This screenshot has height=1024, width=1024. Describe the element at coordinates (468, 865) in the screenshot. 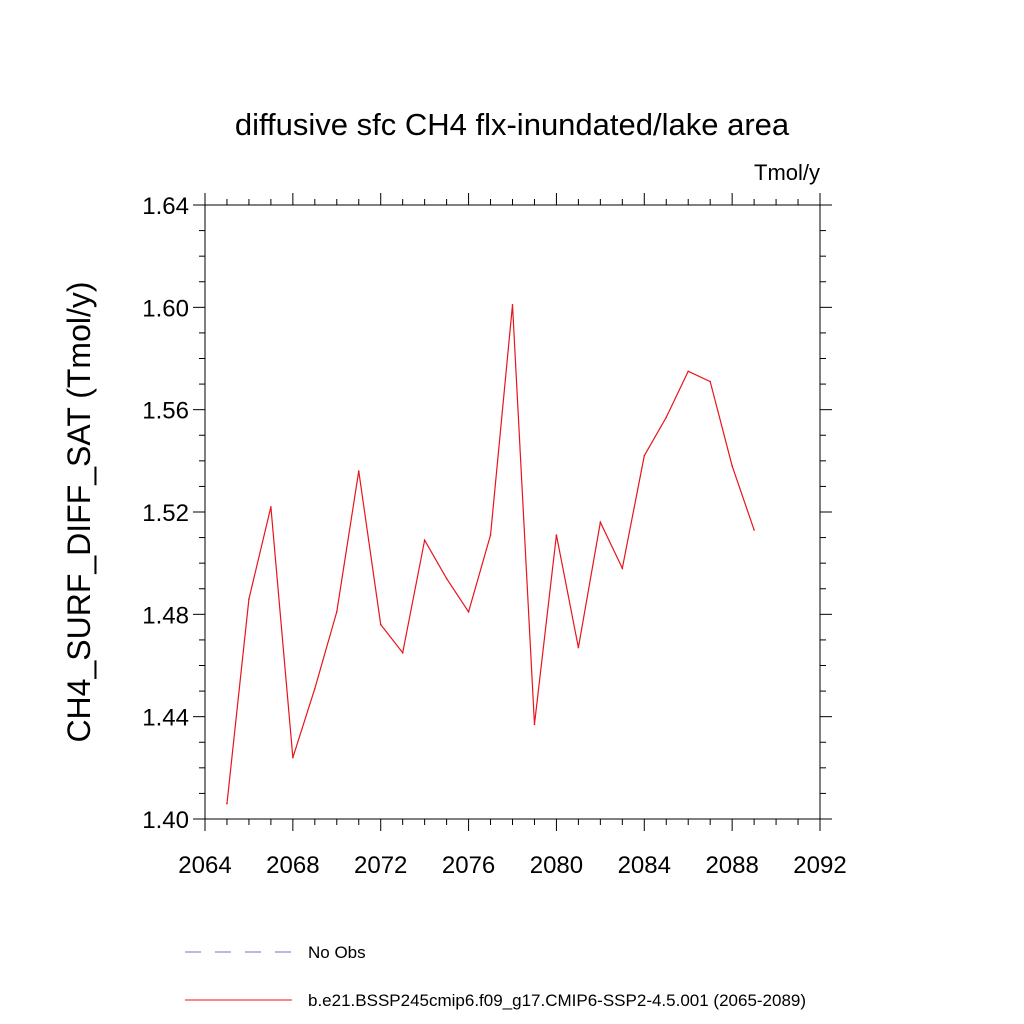

I see `x-tick-label: 2076` at that location.